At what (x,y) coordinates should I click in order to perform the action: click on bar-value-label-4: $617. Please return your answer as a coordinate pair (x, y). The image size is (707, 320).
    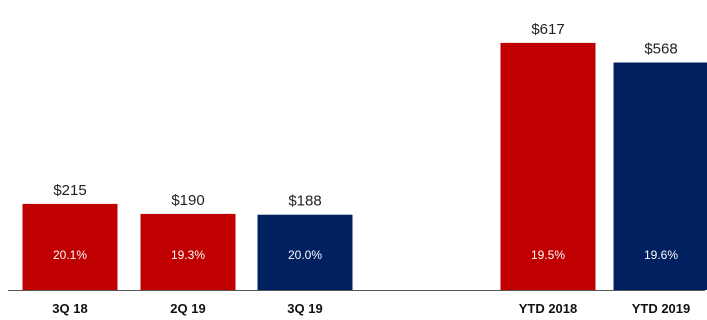
    Looking at the image, I should click on (547, 29).